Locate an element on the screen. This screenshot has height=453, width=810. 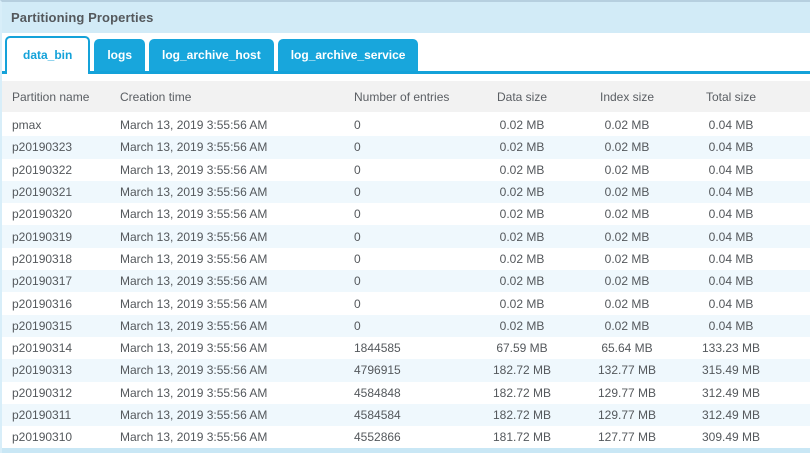
cell-index-size: 132.77 MB is located at coordinates (627, 370).